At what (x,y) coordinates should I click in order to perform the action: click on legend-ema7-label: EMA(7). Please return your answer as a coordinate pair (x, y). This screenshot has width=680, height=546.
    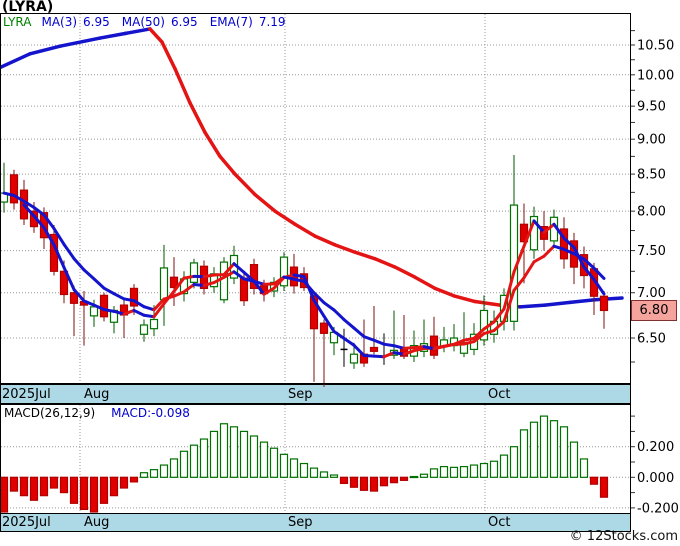
    Looking at the image, I should click on (231, 22).